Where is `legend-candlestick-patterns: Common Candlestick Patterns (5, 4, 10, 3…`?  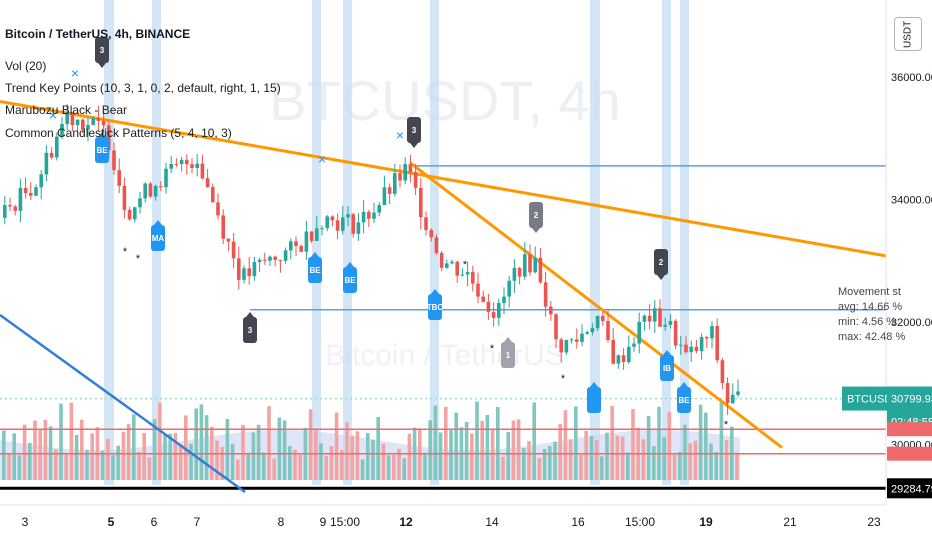 legend-candlestick-patterns: Common Candlestick Patterns (5, 4, 10, 3… is located at coordinates (118, 132).